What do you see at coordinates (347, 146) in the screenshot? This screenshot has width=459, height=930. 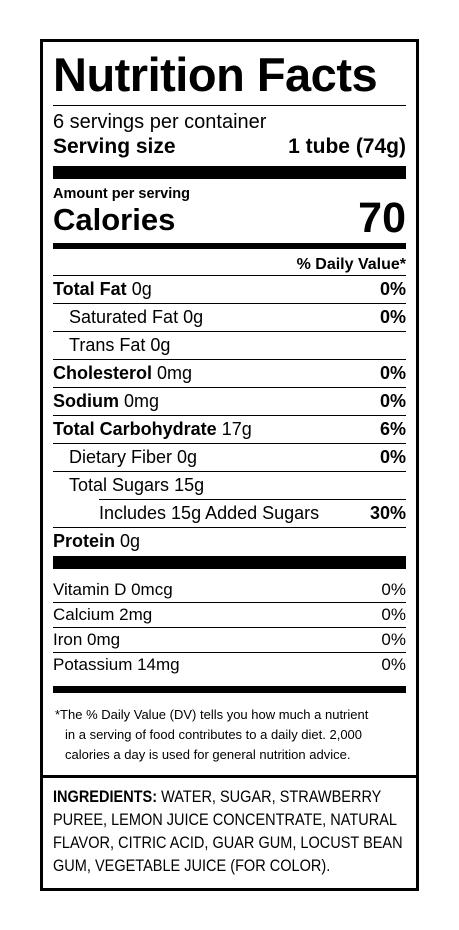 I see `serving-size-value: 1 tube (74g)` at bounding box center [347, 146].